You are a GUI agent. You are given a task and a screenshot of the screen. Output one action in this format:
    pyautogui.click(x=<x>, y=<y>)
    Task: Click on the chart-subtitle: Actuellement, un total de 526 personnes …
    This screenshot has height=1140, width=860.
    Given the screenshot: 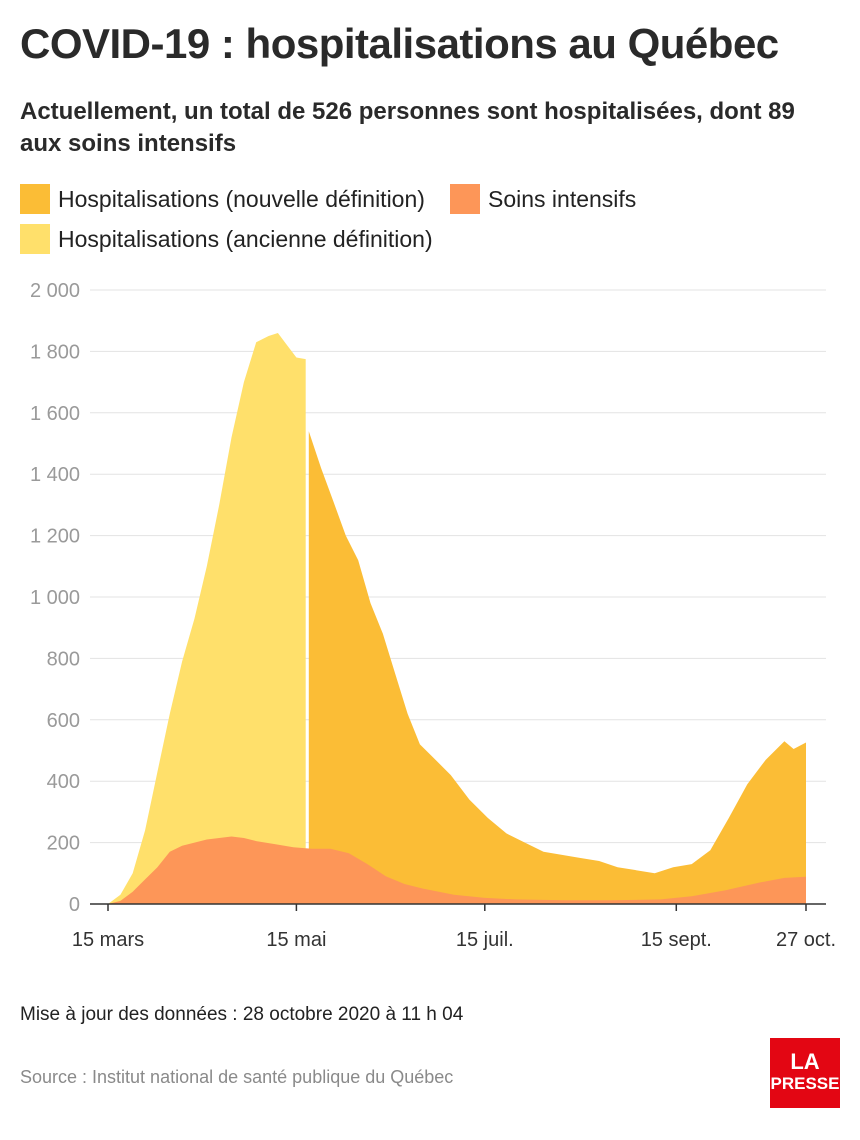 What is the action you would take?
    pyautogui.click(x=407, y=127)
    